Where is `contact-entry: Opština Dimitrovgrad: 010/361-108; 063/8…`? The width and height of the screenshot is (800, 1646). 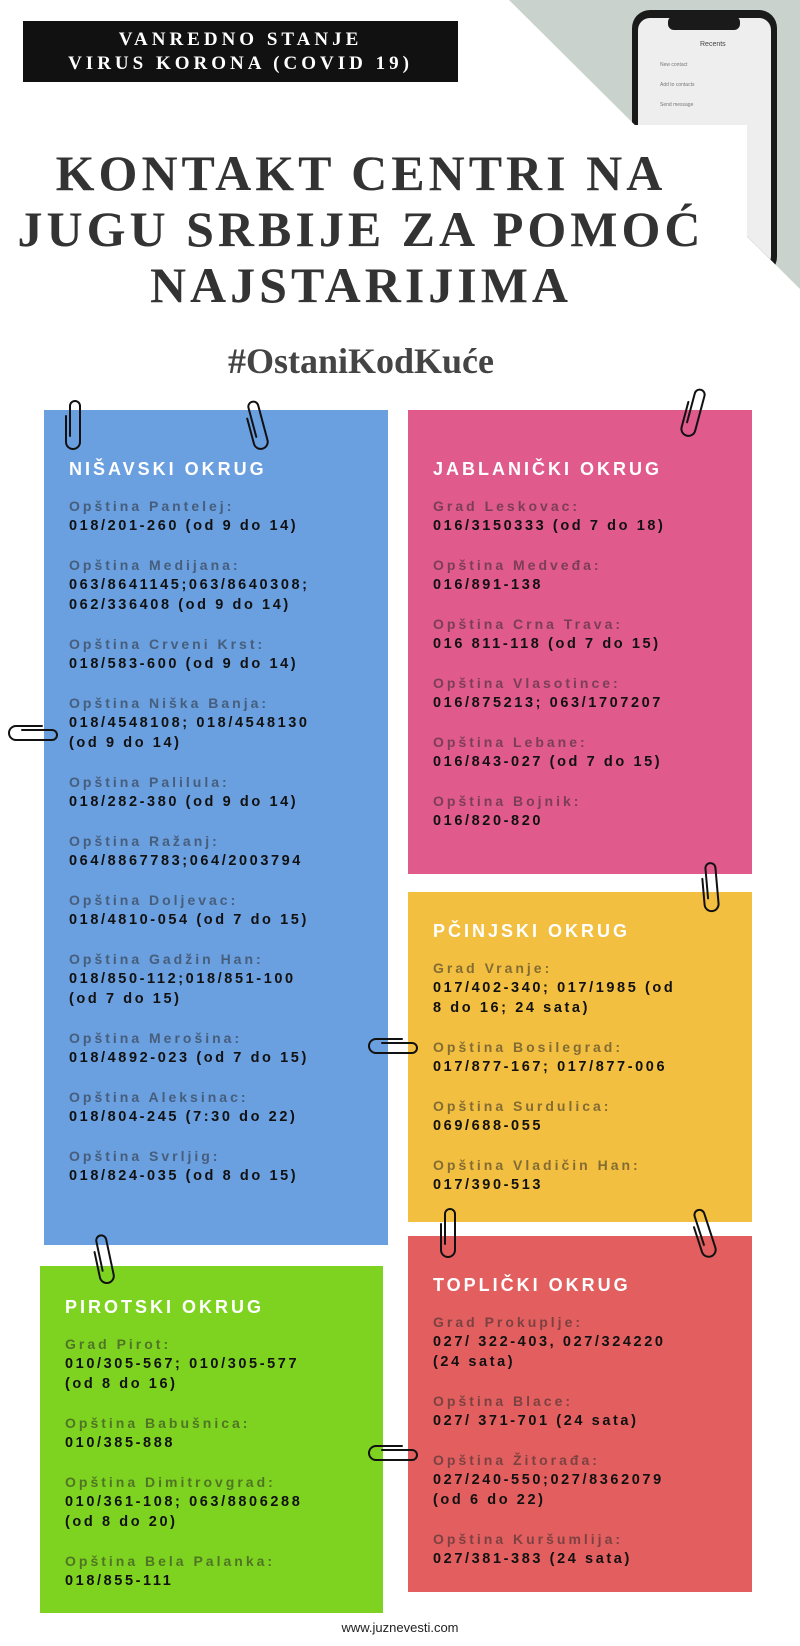
contact-entry: Opština Dimitrovgrad: 010/361-108; 063/8… is located at coordinates (219, 1502).